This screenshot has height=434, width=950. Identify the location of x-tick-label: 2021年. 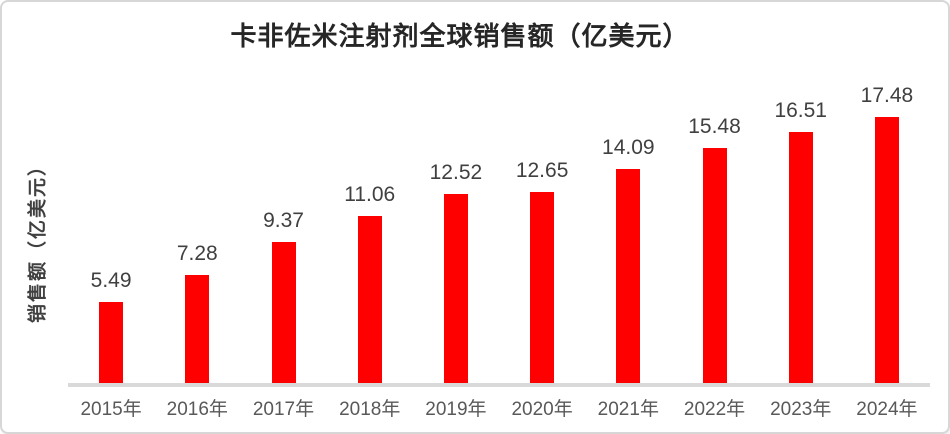
(628, 409).